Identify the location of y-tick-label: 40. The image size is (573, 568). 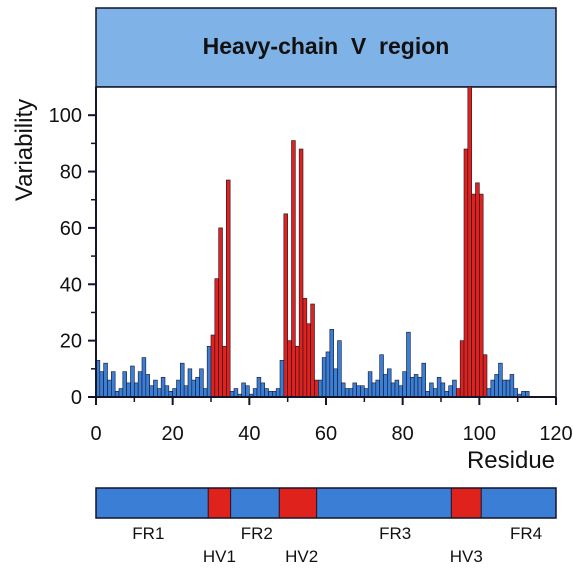
(71, 285).